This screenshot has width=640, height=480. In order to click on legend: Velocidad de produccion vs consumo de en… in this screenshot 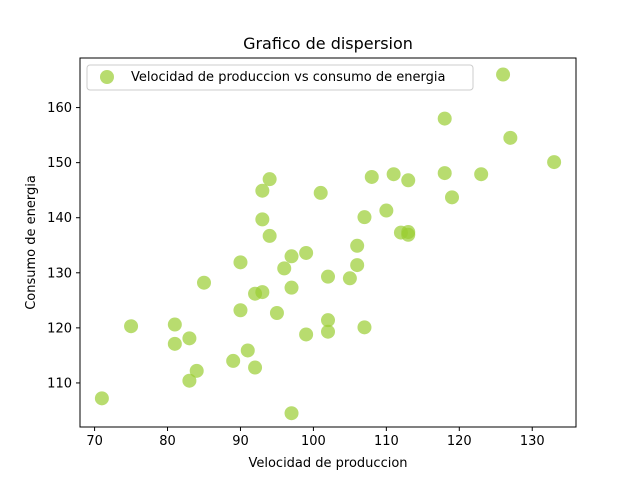, I will do `click(280, 77)`.